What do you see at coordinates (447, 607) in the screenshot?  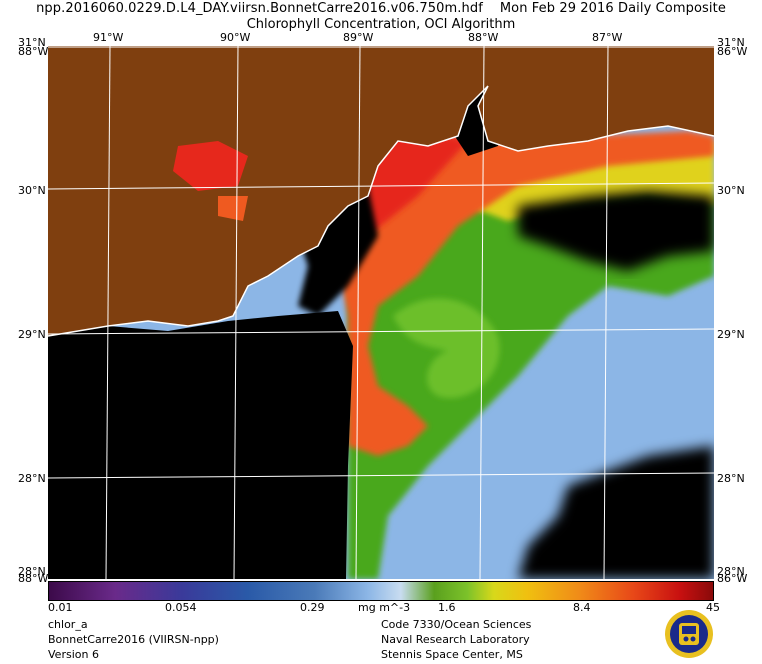 I see `colorbar-tick-3: 1.6` at bounding box center [447, 607].